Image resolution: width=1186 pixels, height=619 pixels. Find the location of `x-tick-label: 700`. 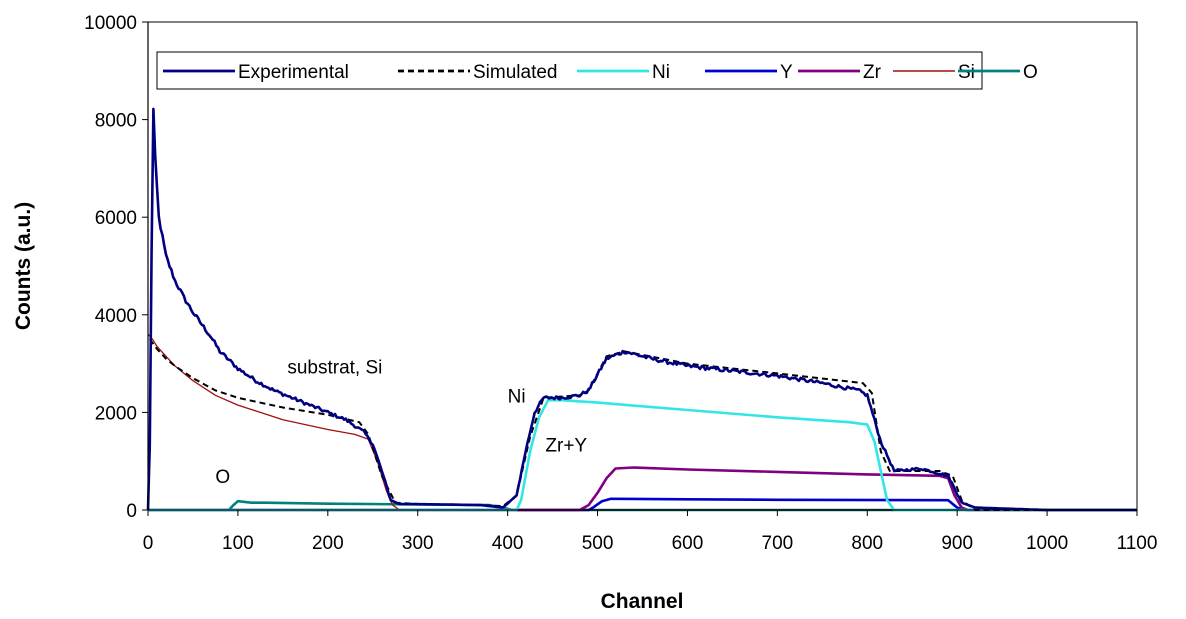

x-tick-label: 700 is located at coordinates (778, 543).